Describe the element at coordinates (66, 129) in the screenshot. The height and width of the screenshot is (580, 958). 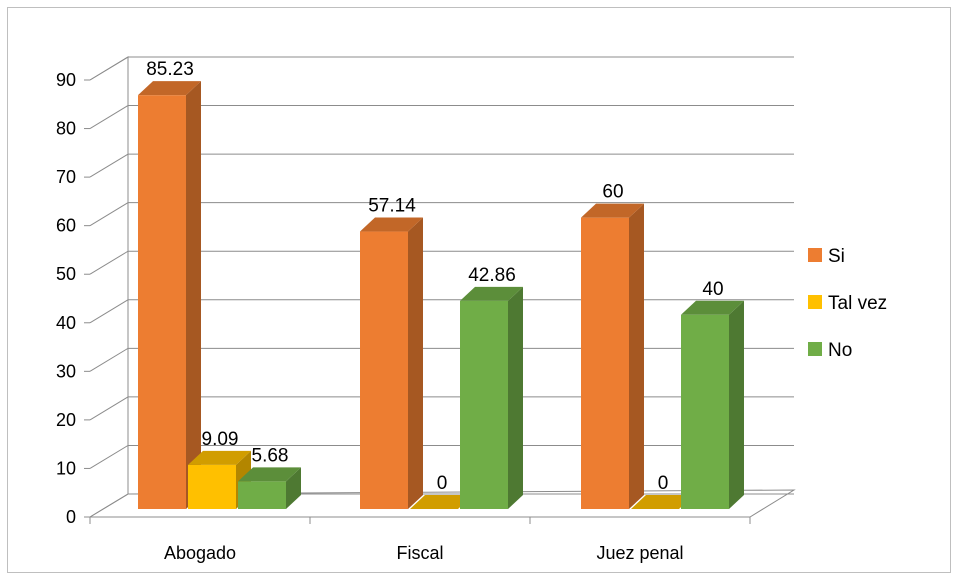
I see `y-tick-label: 80` at that location.